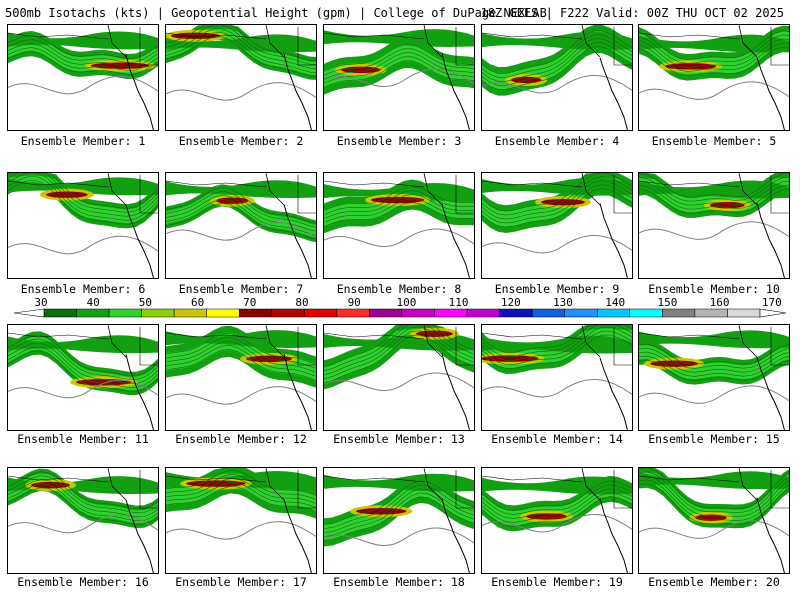  I want to click on colorbar-label: 30, so click(41, 302).